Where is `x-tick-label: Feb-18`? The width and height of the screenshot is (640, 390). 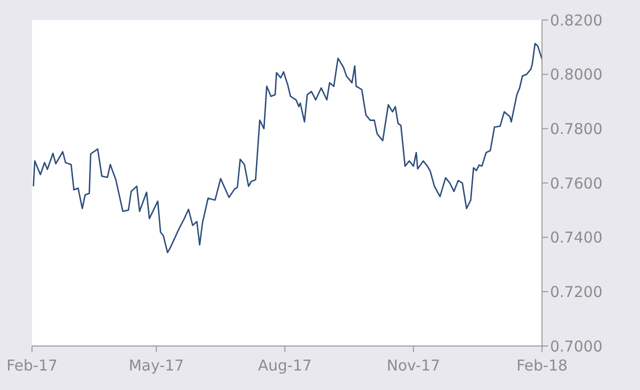 x-tick-label: Feb-18 is located at coordinates (542, 365).